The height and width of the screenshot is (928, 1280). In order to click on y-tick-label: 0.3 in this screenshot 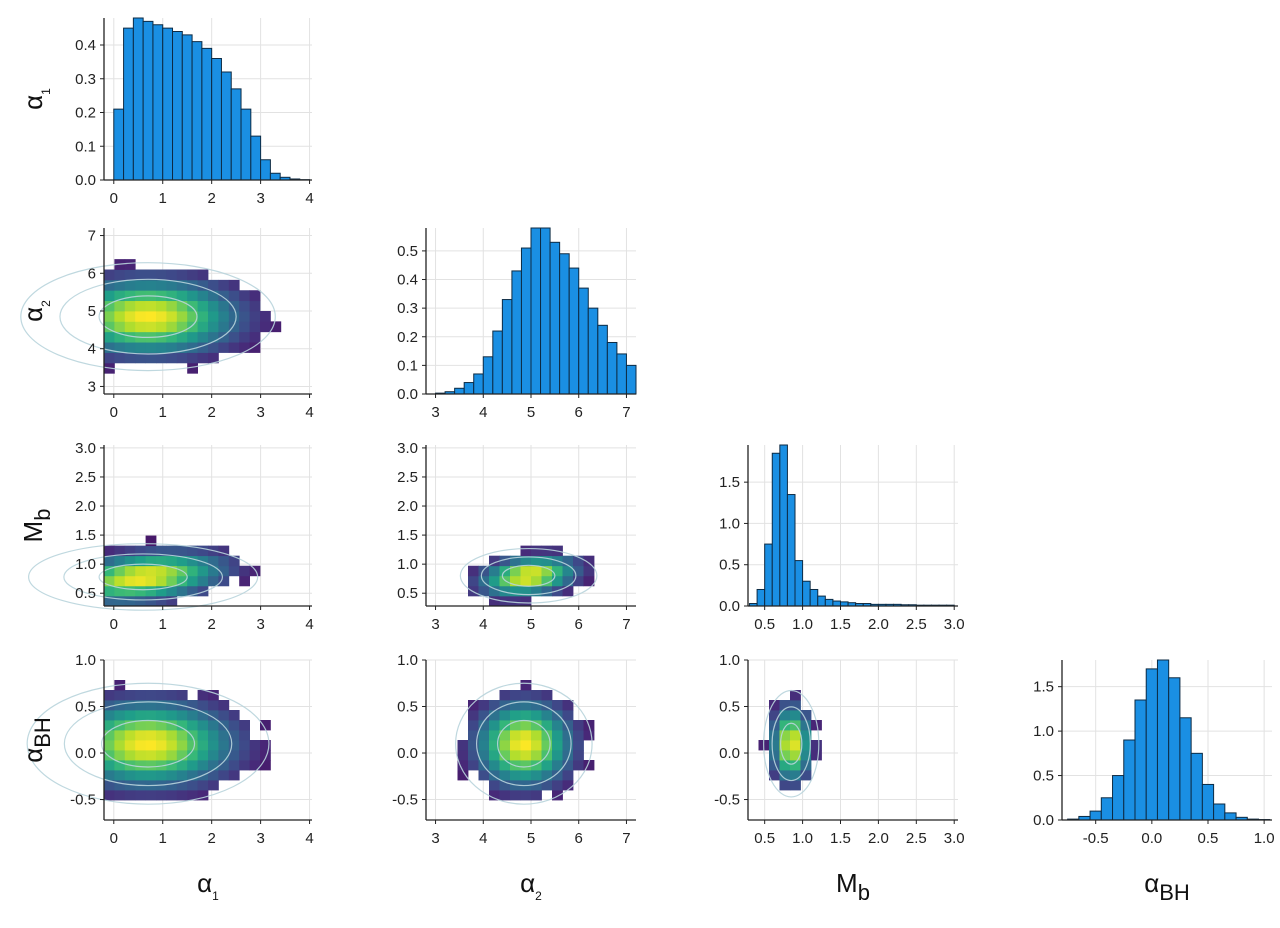, I will do `click(85, 79)`.